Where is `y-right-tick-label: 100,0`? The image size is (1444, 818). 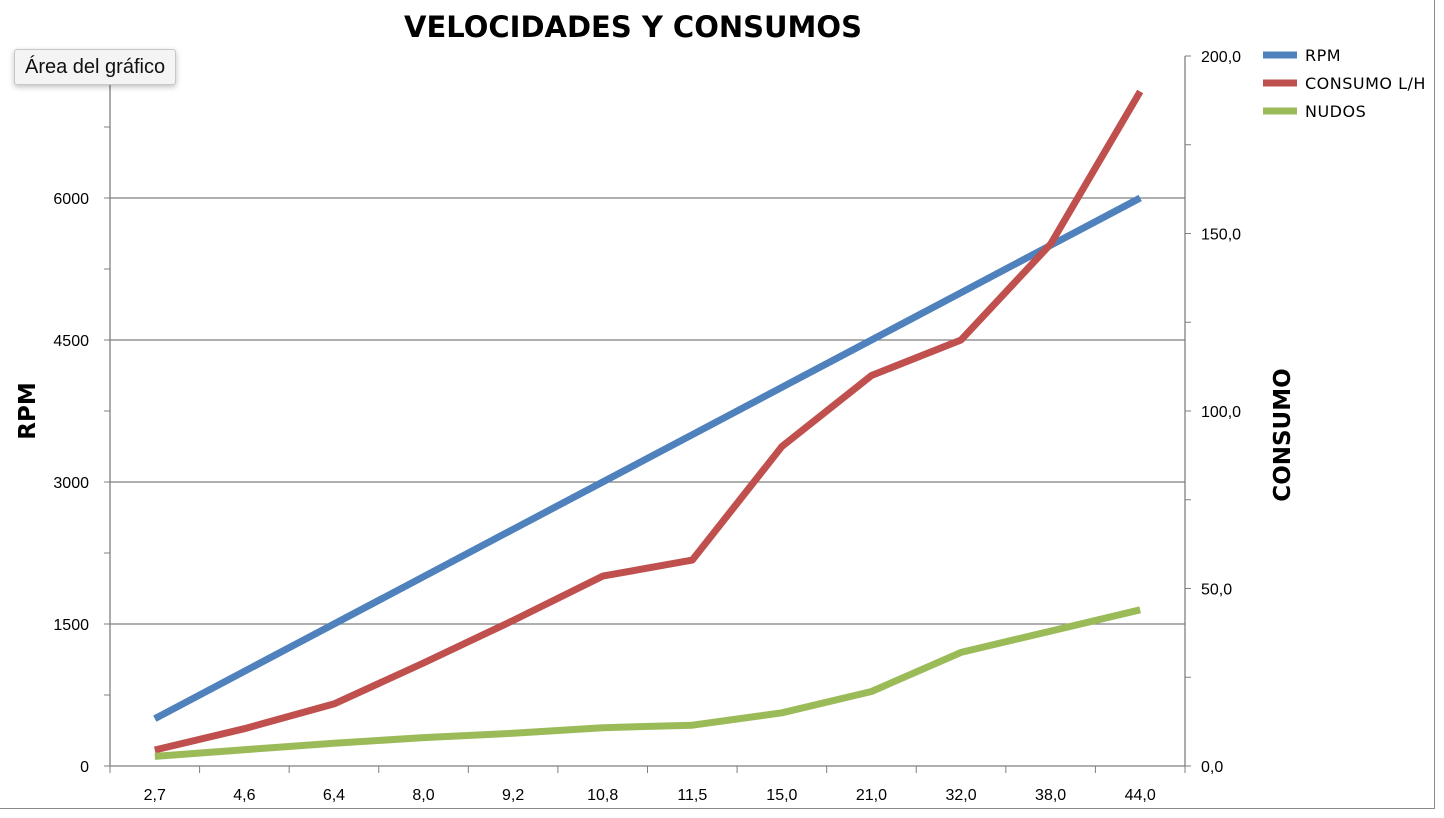
y-right-tick-label: 100,0 is located at coordinates (1221, 412).